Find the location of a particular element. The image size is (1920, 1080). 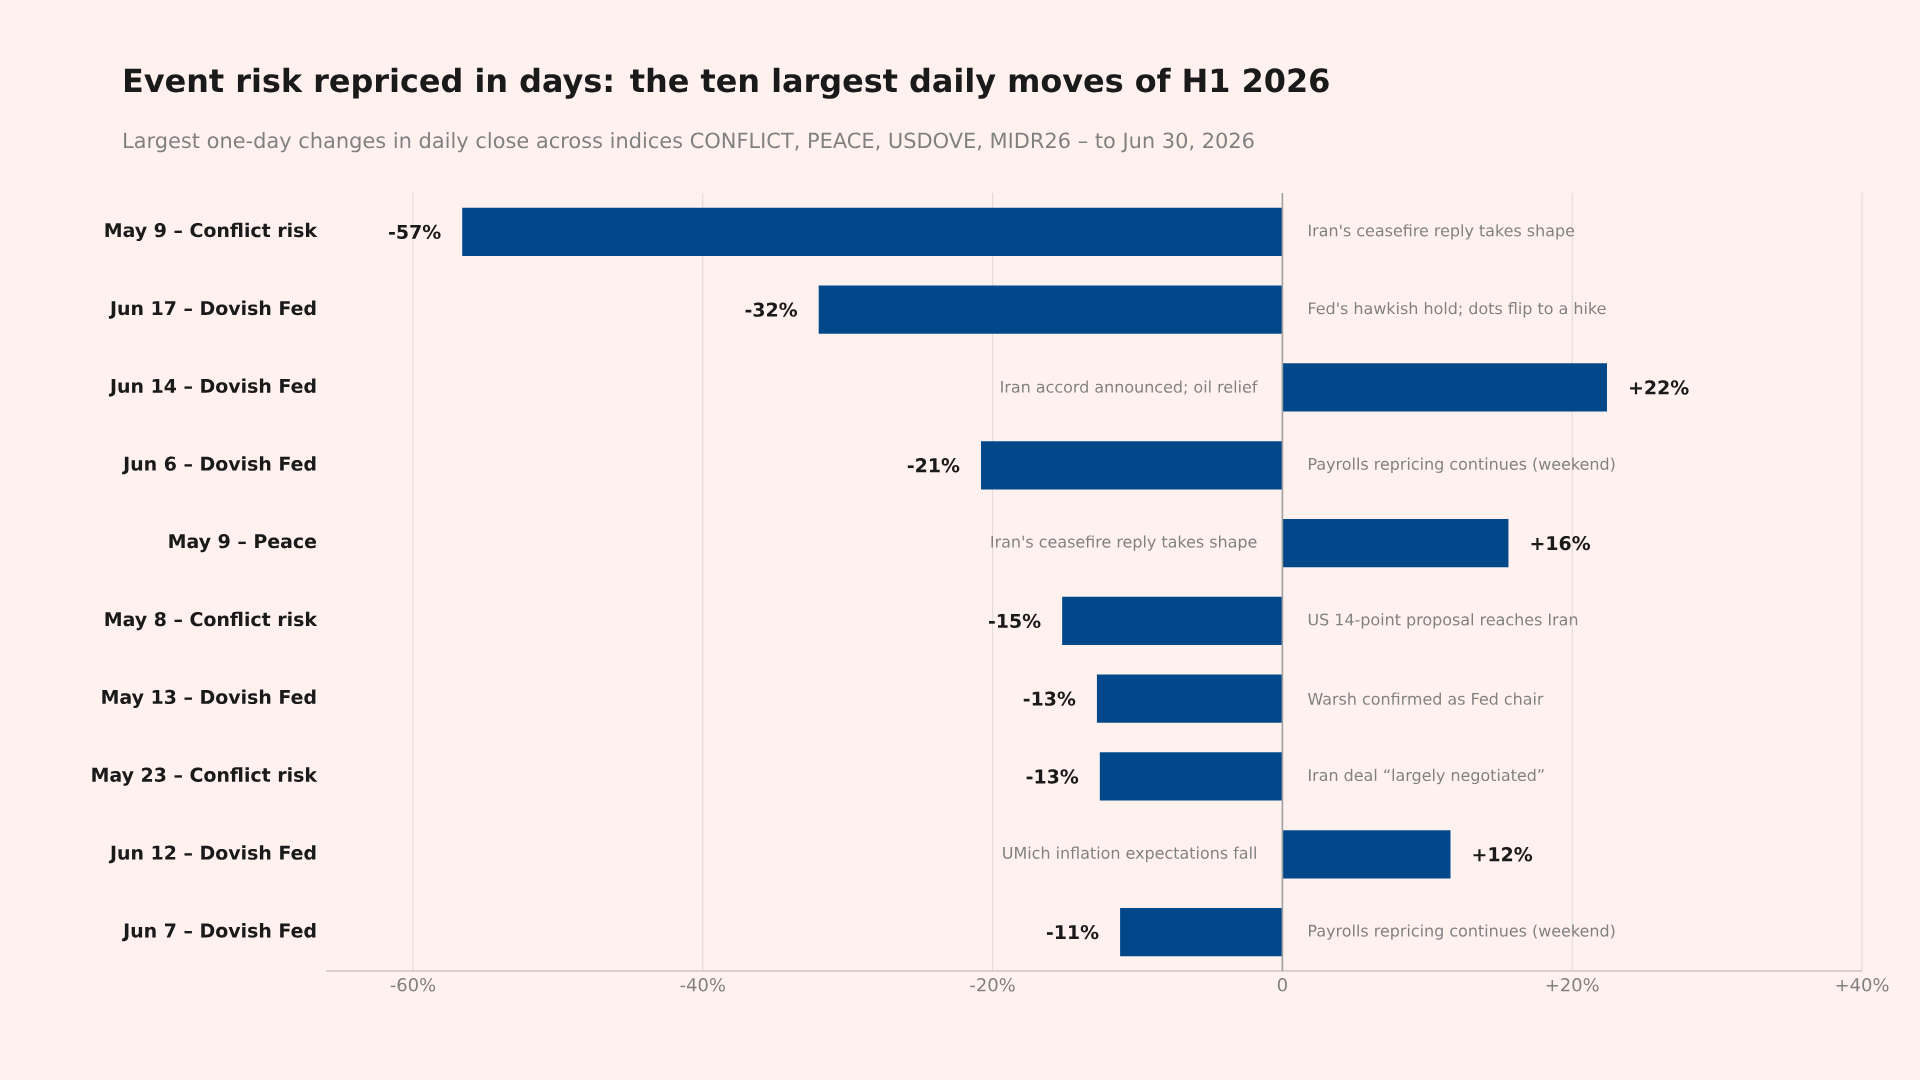

annotation: Warsh confirmed as Fed chair is located at coordinates (1425, 698).